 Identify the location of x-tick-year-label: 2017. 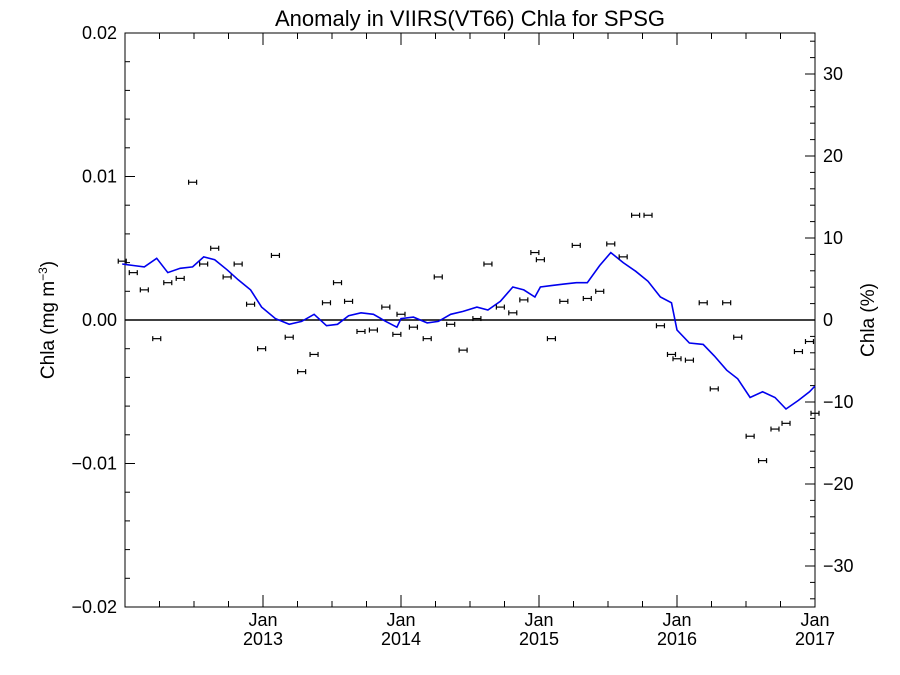
(815, 639).